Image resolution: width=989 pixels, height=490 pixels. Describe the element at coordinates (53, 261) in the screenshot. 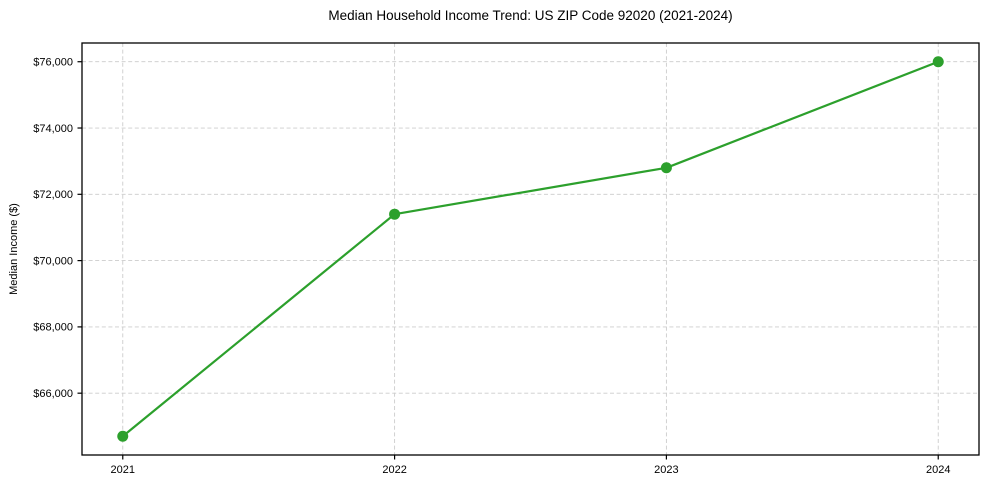

I see `y-tick-label: $70,000` at that location.